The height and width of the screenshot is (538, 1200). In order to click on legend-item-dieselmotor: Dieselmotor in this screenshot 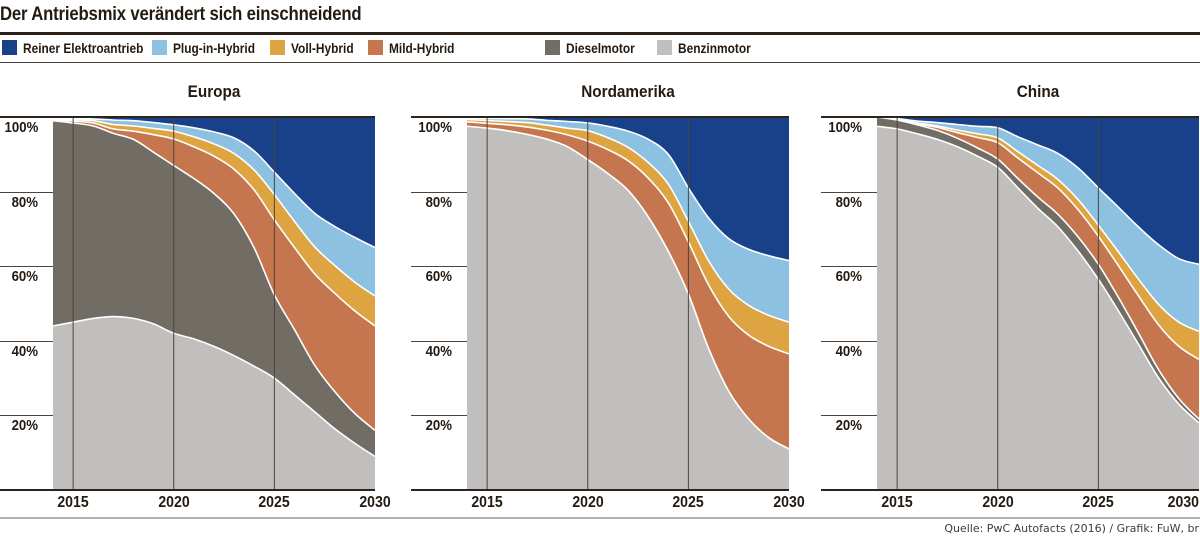, I will do `click(596, 48)`.